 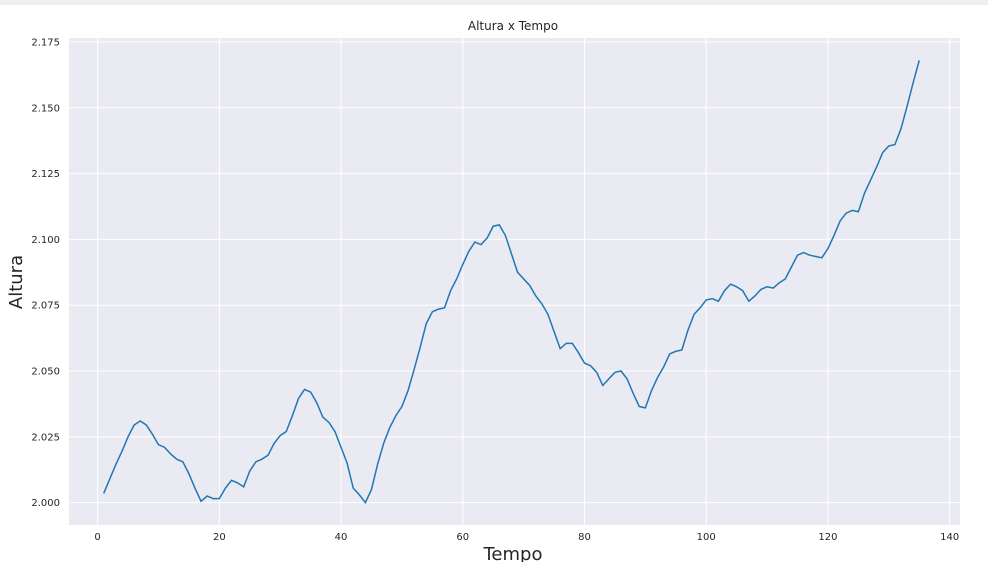 I want to click on y-tick-label: 2.175, so click(x=45, y=42).